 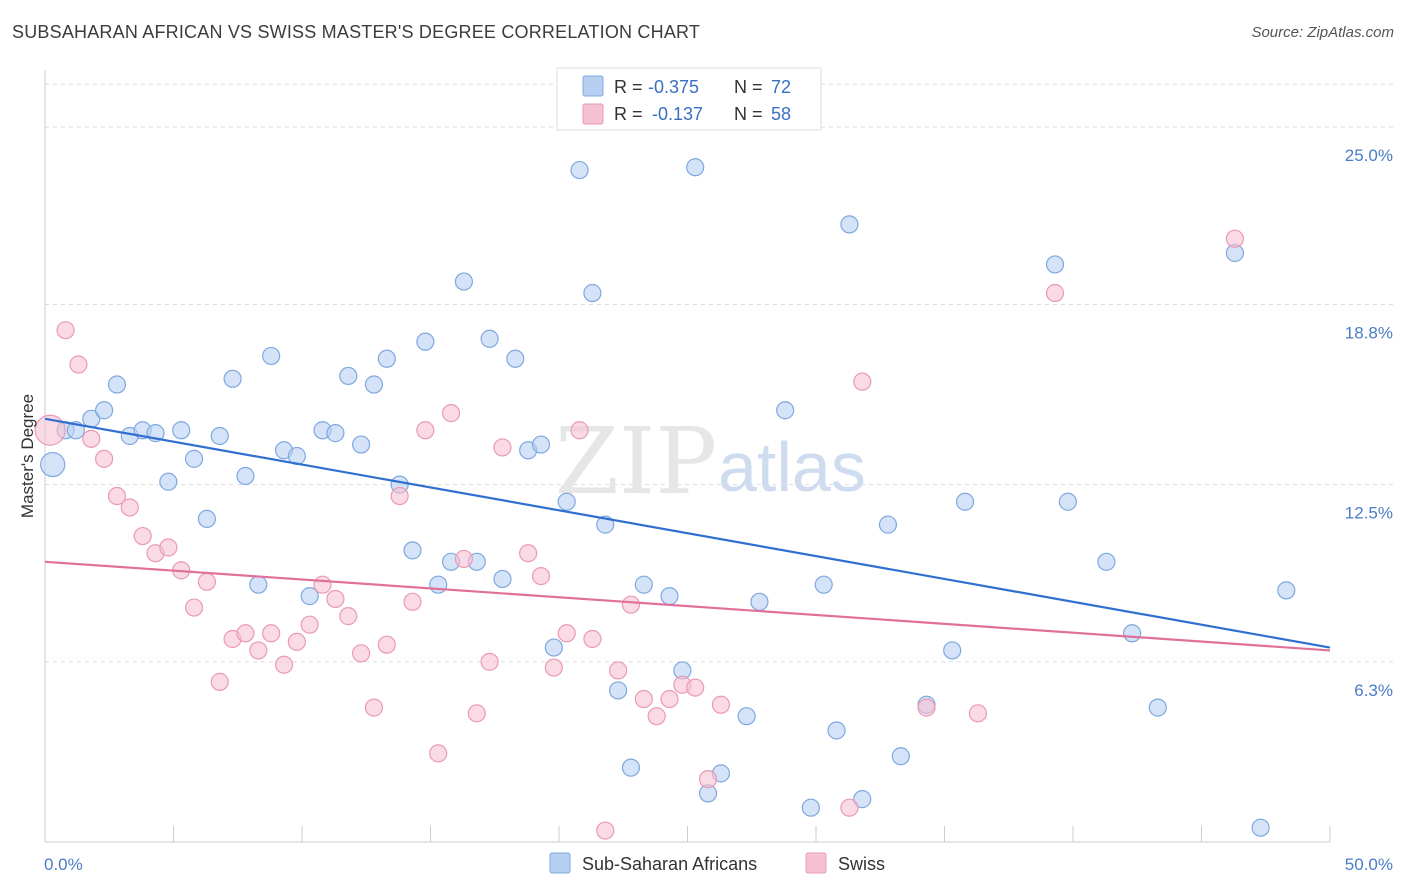 I want to click on y-tick-label: 25.0%, so click(x=1369, y=155).